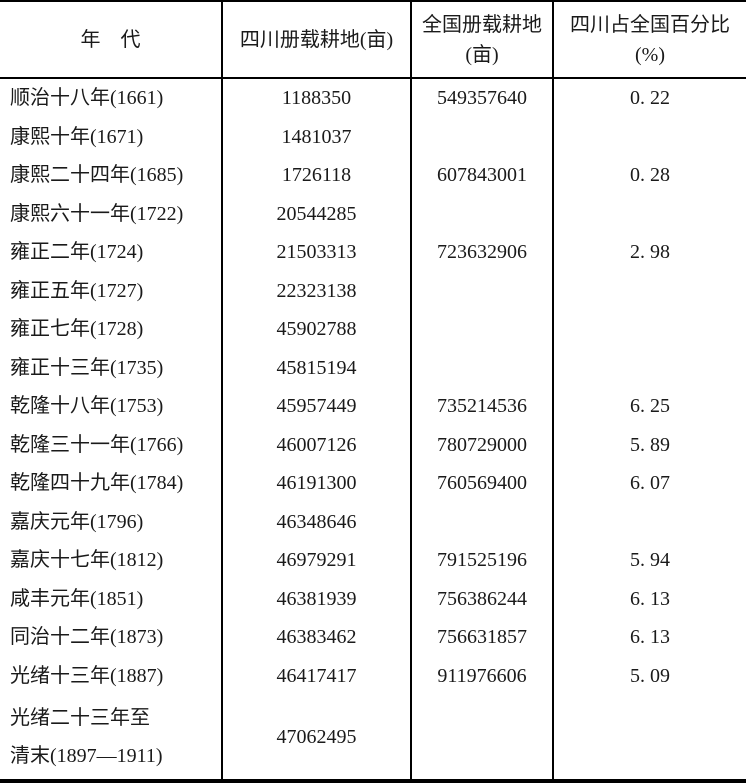 The image size is (746, 783). What do you see at coordinates (482, 54) in the screenshot?
I see `col-header-national-land-line2: (亩)` at bounding box center [482, 54].